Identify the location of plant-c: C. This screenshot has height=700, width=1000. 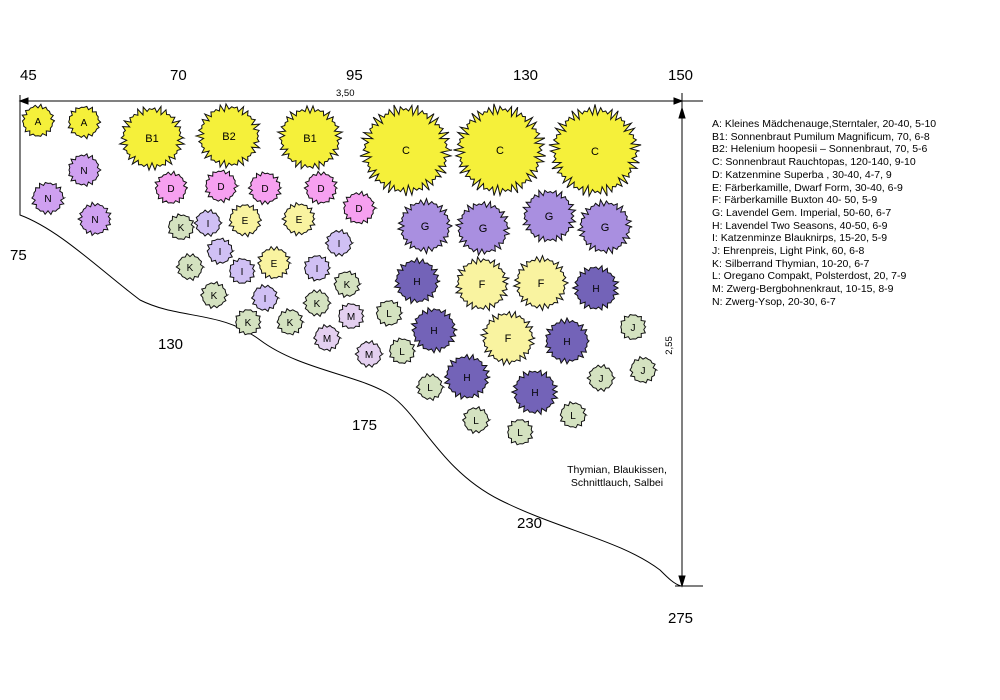
(406, 150).